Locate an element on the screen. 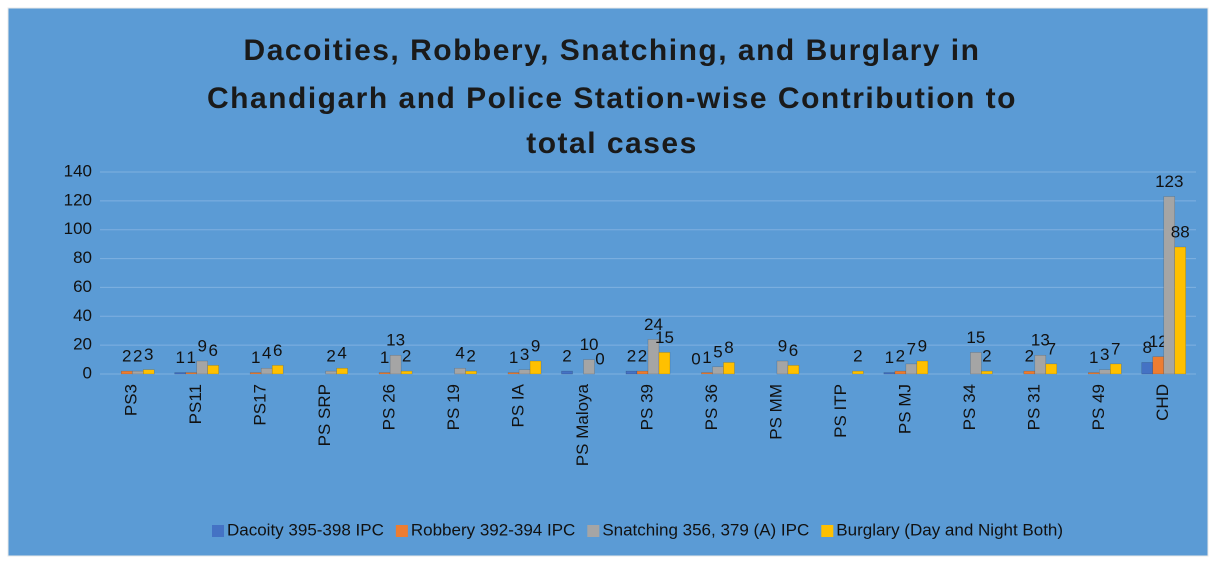  y-tick-label: 20 is located at coordinates (82, 344).